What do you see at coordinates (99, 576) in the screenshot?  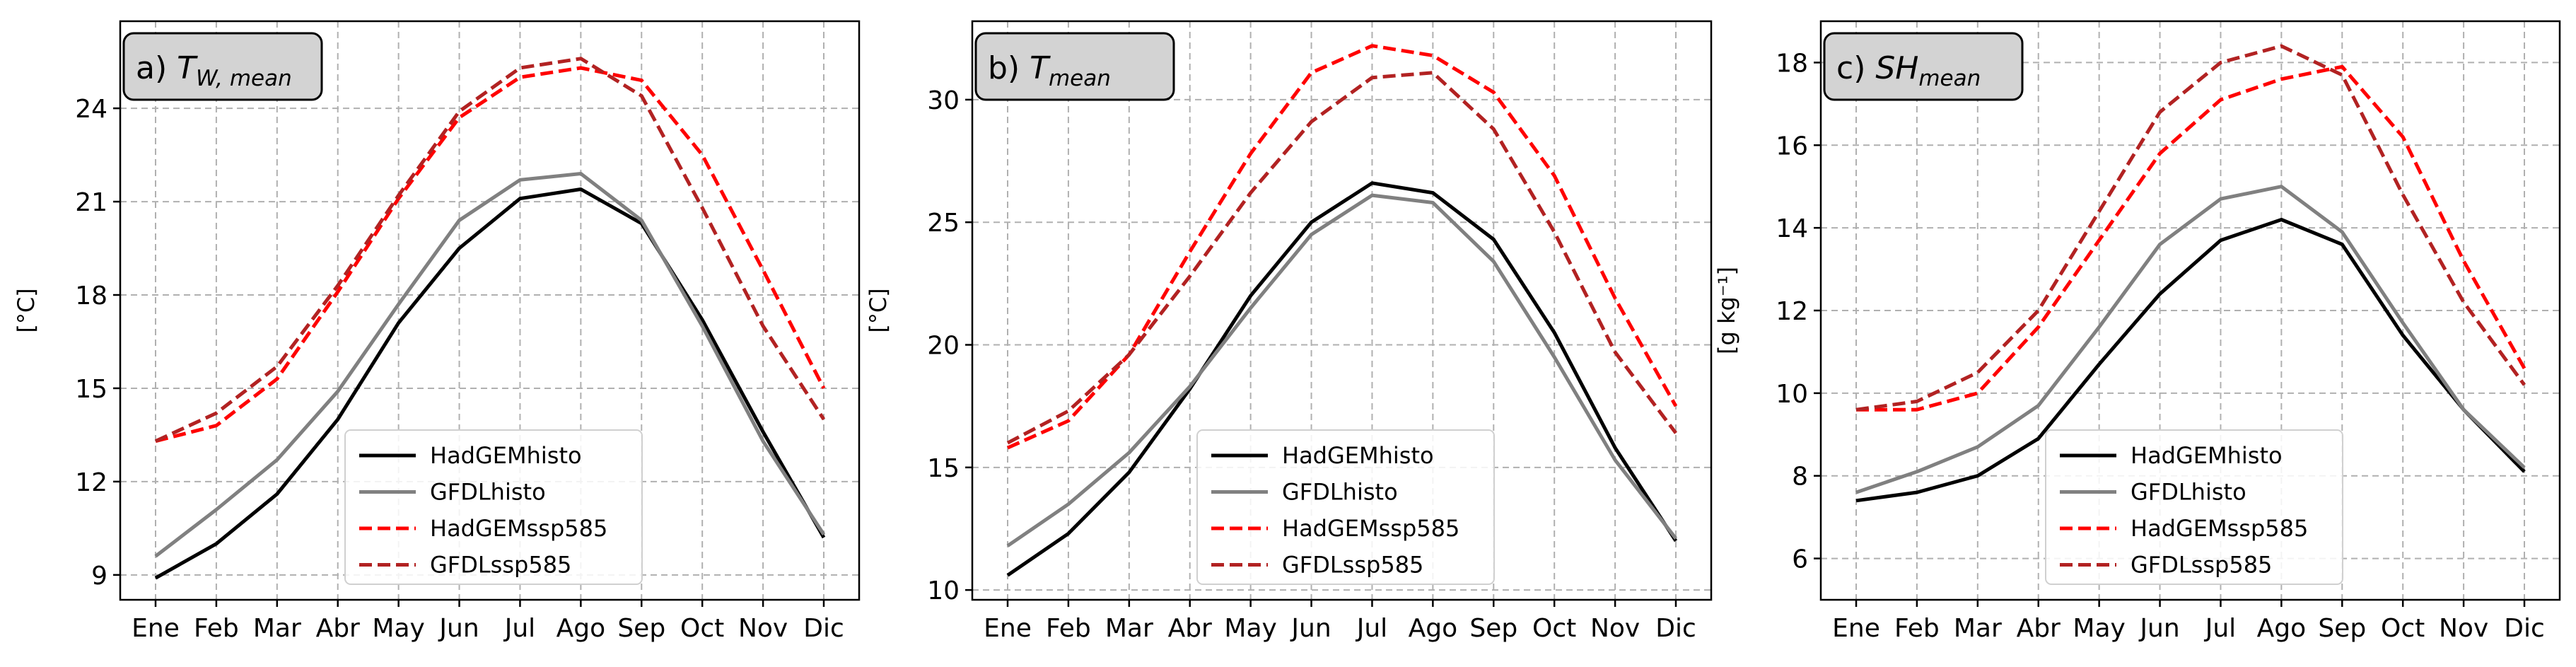 I see `y-tick-label: 9` at bounding box center [99, 576].